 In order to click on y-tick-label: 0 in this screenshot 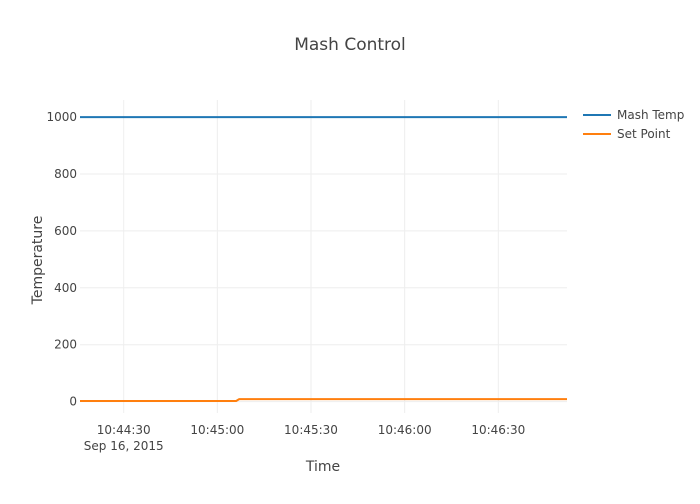, I will do `click(73, 402)`.